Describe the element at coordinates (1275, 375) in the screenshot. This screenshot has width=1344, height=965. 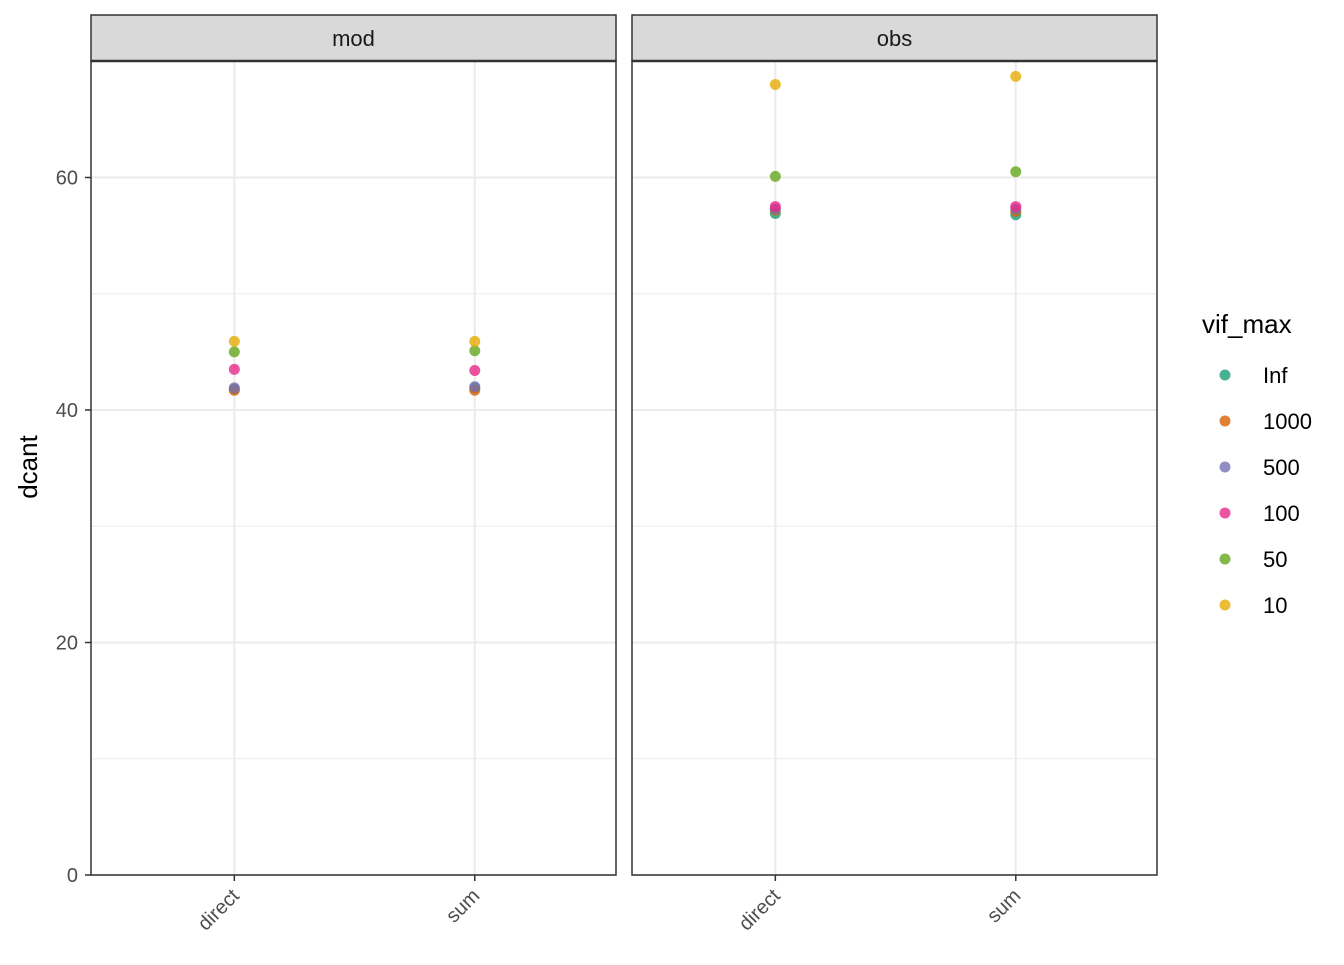
I see `legend-label-Inf: Inf` at that location.